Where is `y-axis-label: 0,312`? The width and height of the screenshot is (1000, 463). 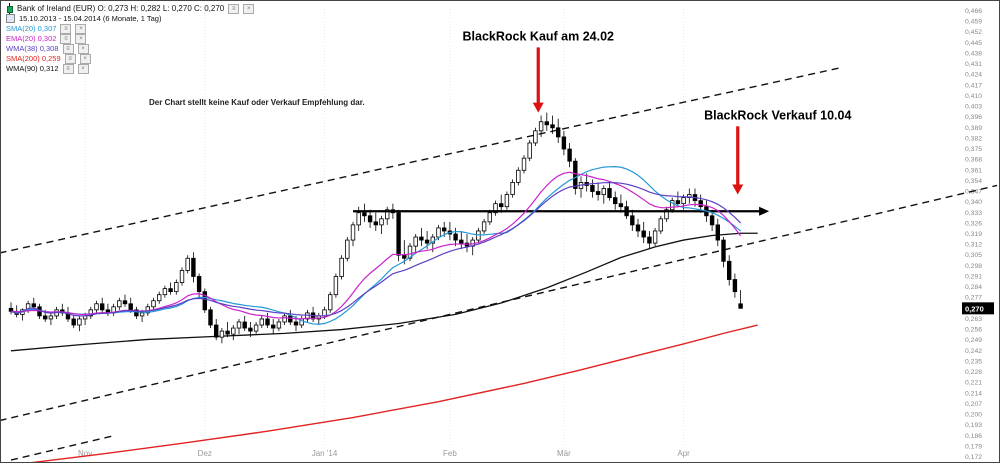
y-axis-label: 0,312 is located at coordinates (973, 245).